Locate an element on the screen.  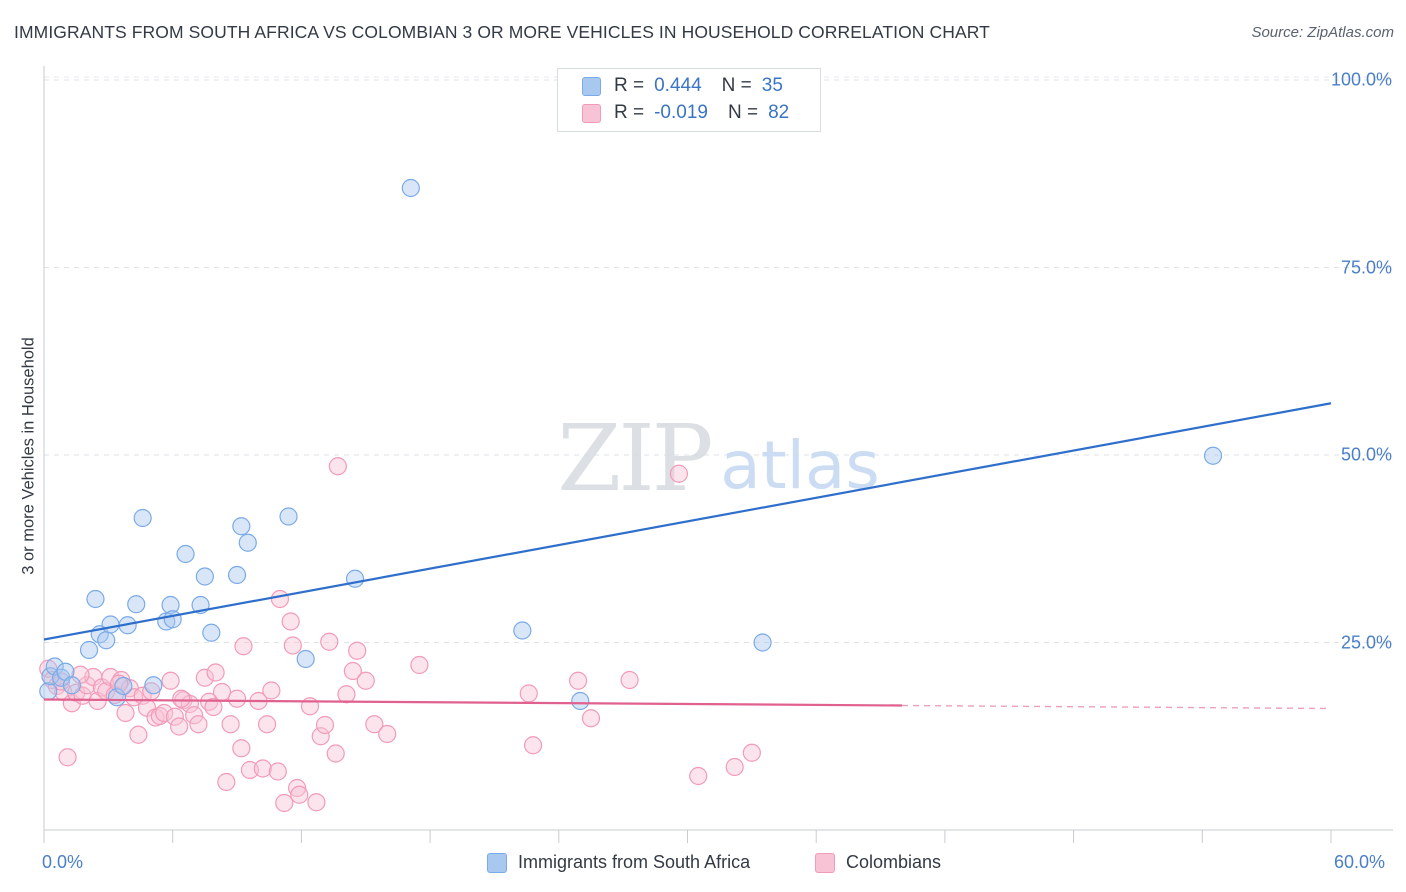
stats-row-south-africa: R = 0.444 N = 35 is located at coordinates (682, 86).